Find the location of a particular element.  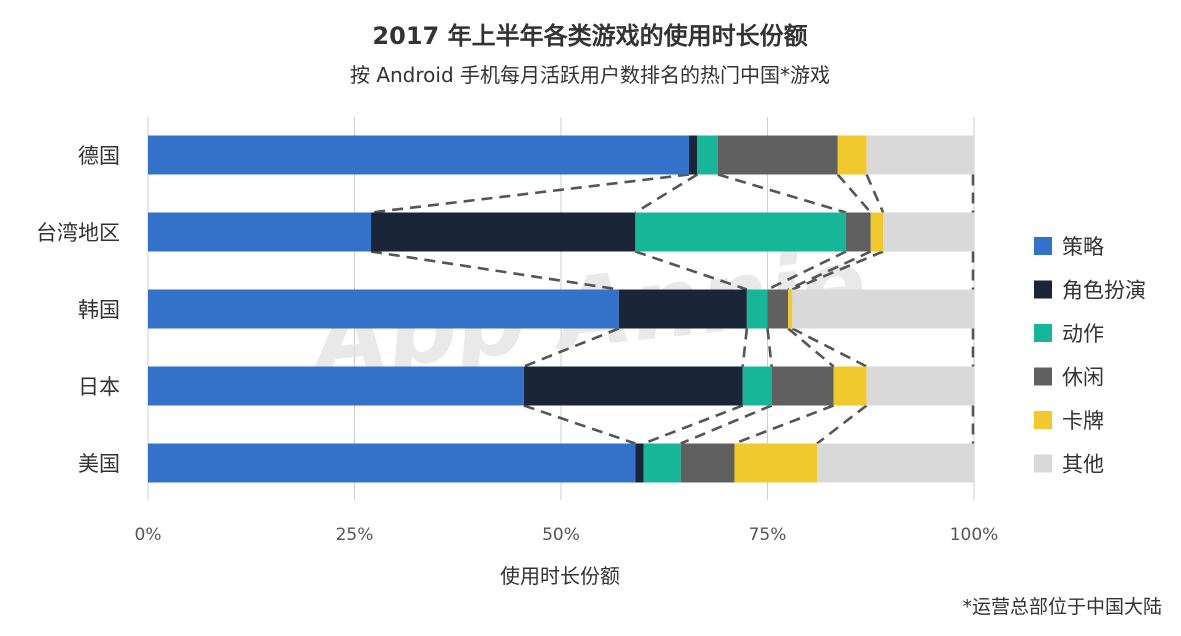

category-label: 德国 is located at coordinates (99, 156).